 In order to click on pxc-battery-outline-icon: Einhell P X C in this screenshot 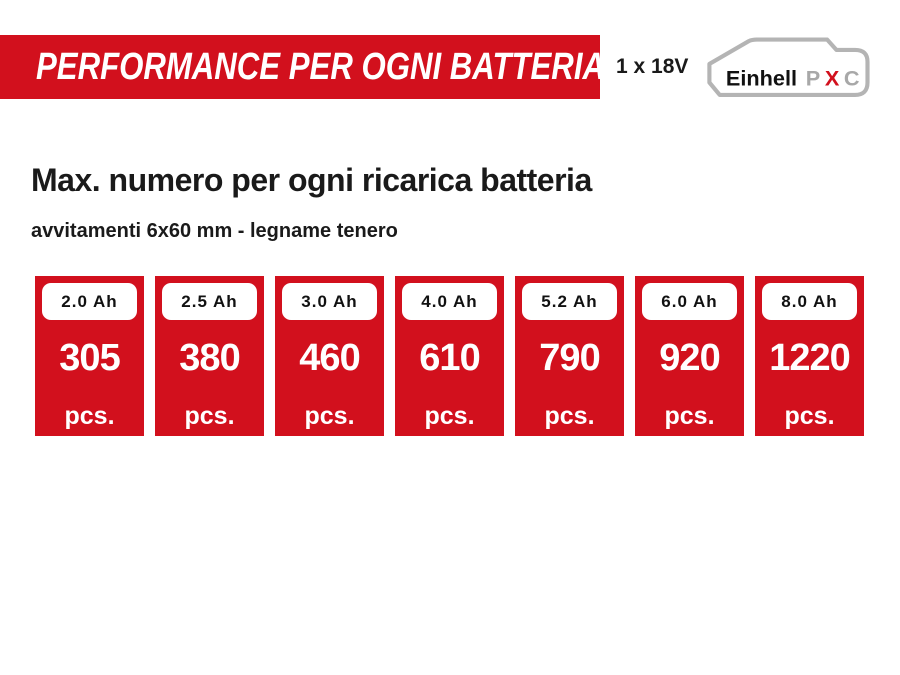, I will do `click(788, 67)`.